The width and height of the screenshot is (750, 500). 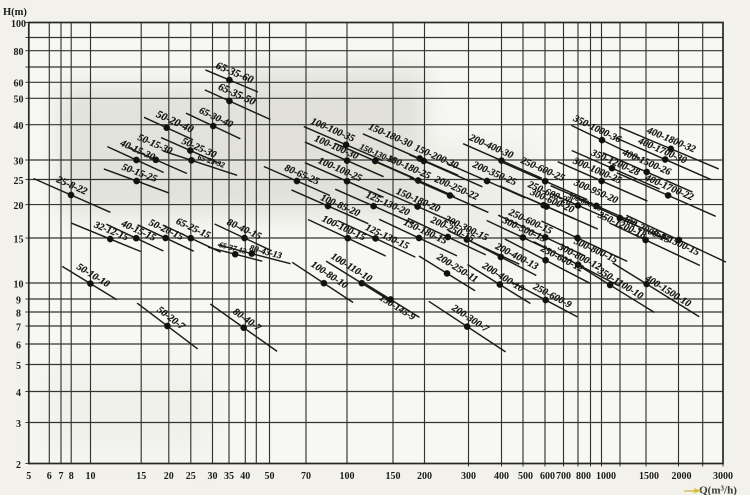 I want to click on svg-text: 2000, so click(x=682, y=476).